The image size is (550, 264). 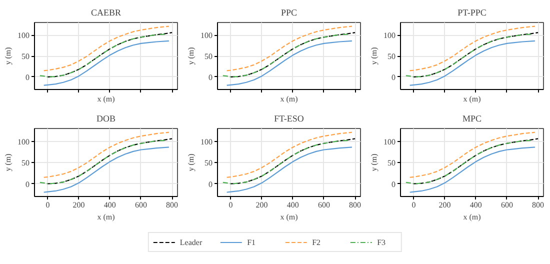 I want to click on legend-label: F2, so click(x=317, y=242).